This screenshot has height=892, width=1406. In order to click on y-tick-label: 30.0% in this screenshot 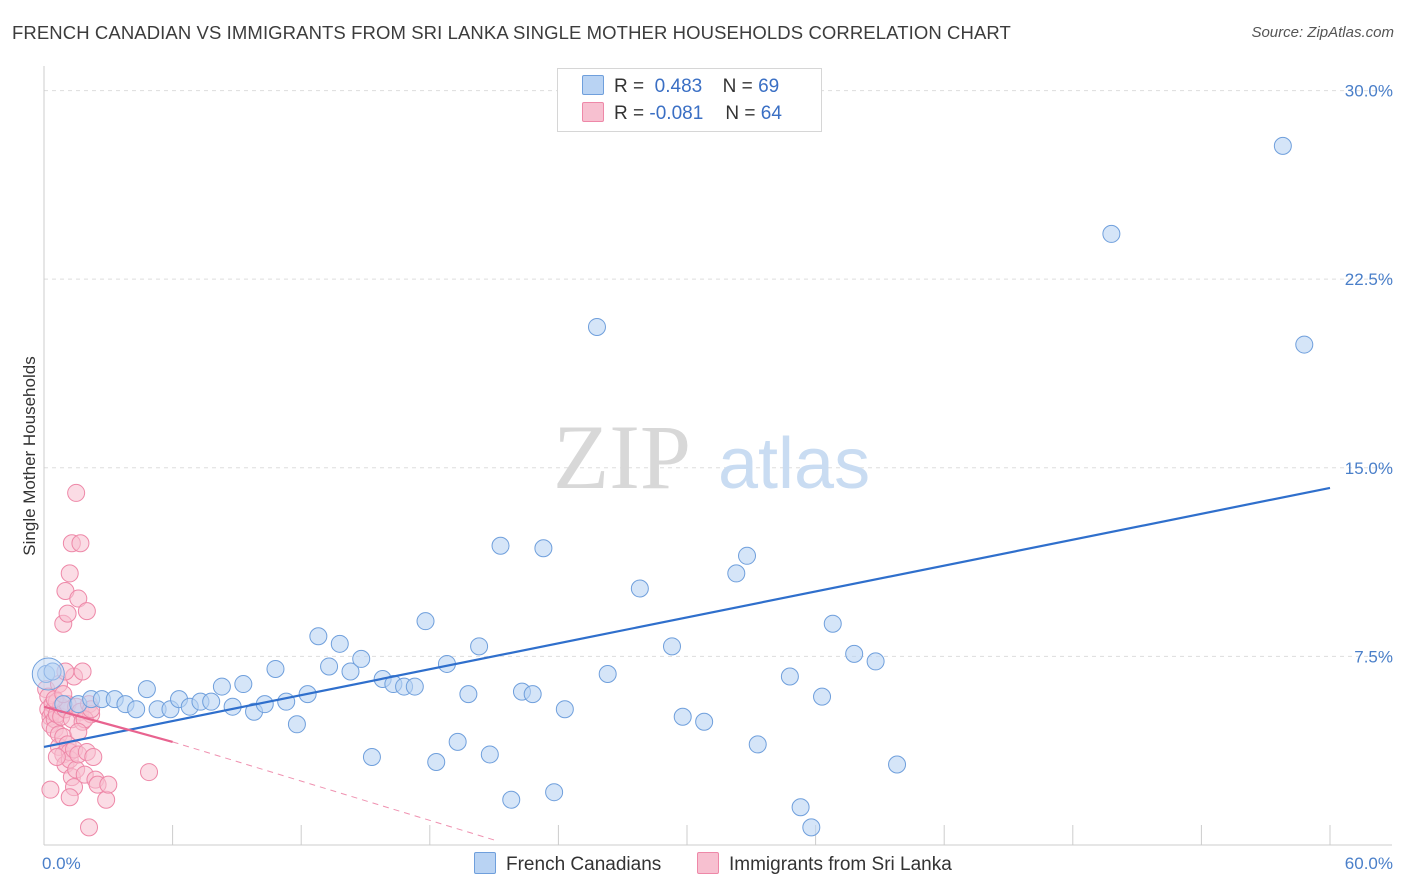, I will do `click(1369, 91)`.